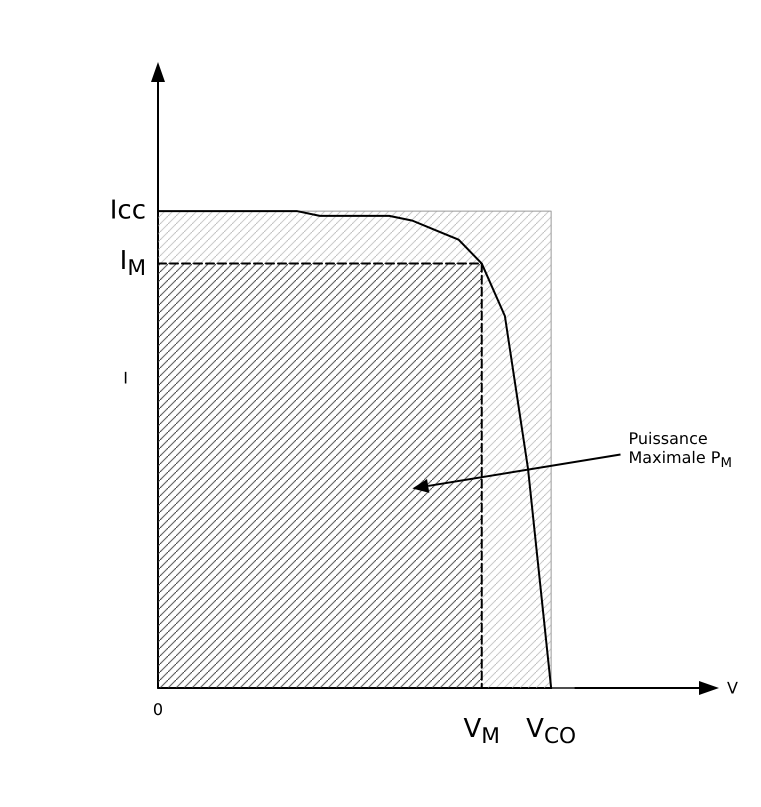 This screenshot has width=761, height=807. I want to click on x-axis-title: V, so click(732, 688).